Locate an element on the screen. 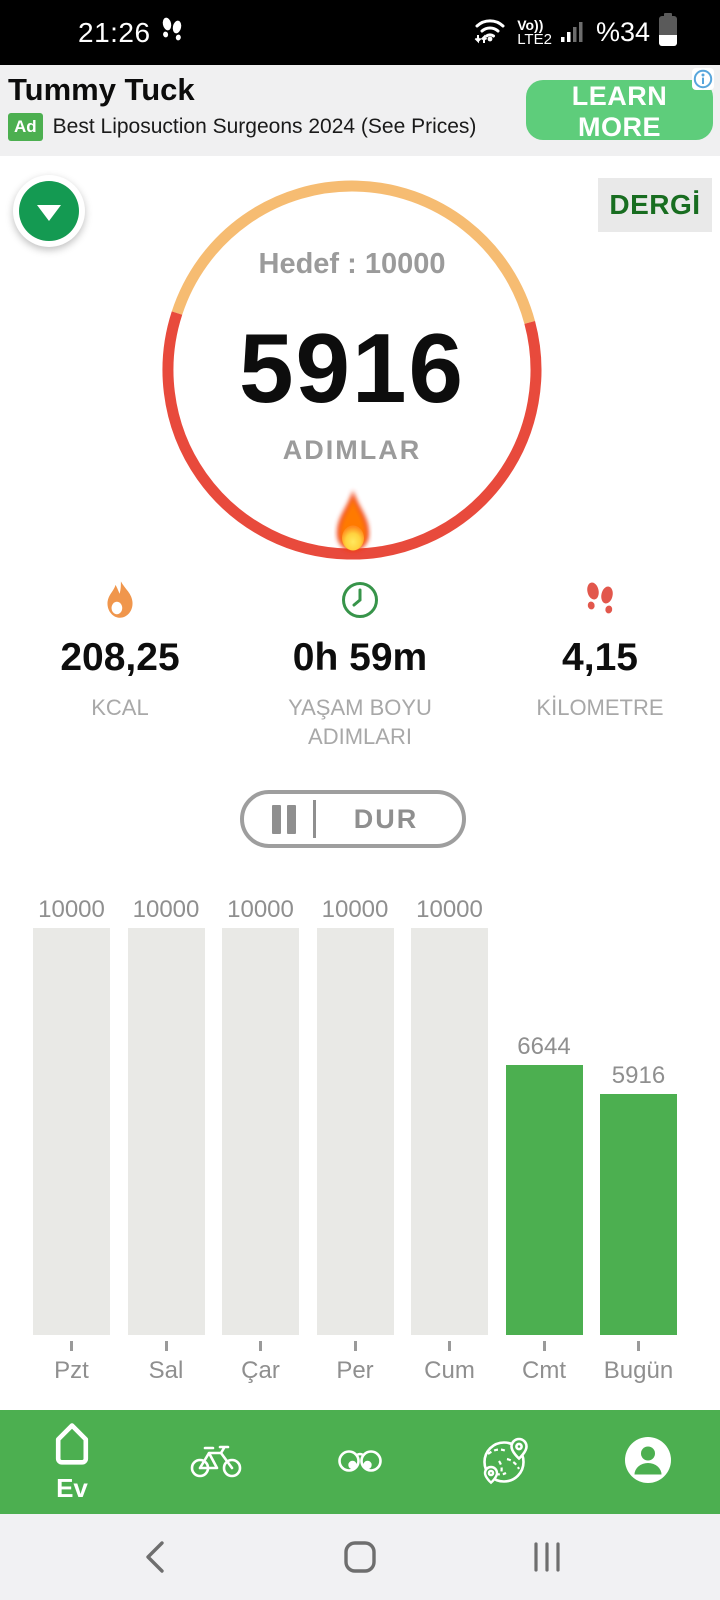  calories-value: 208,25 is located at coordinates (120, 657).